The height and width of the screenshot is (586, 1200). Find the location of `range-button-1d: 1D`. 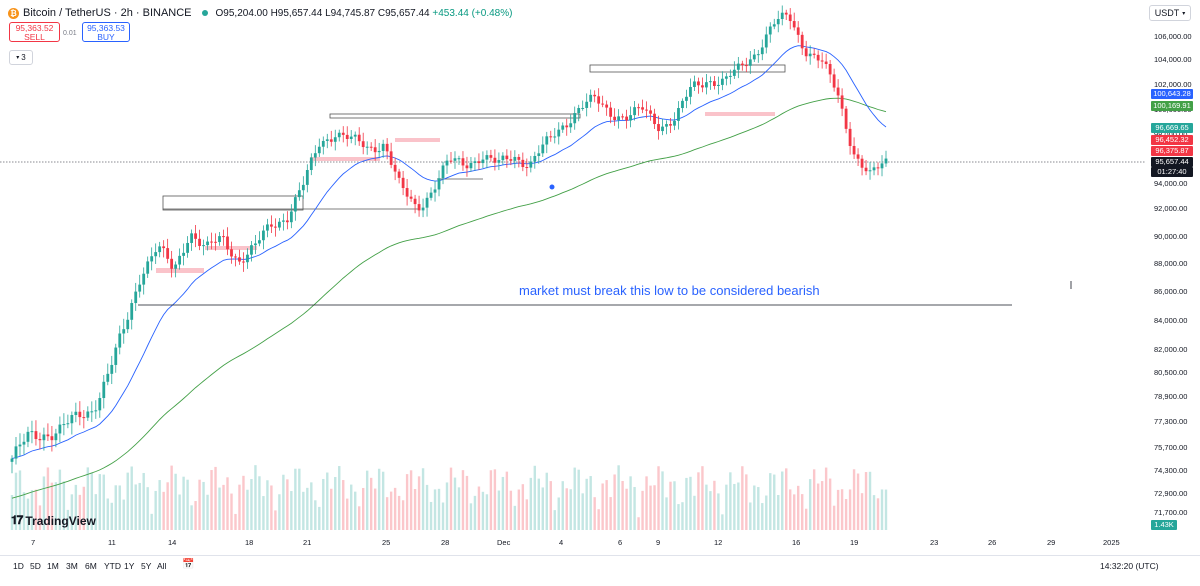

range-button-1d: 1D is located at coordinates (18, 566).